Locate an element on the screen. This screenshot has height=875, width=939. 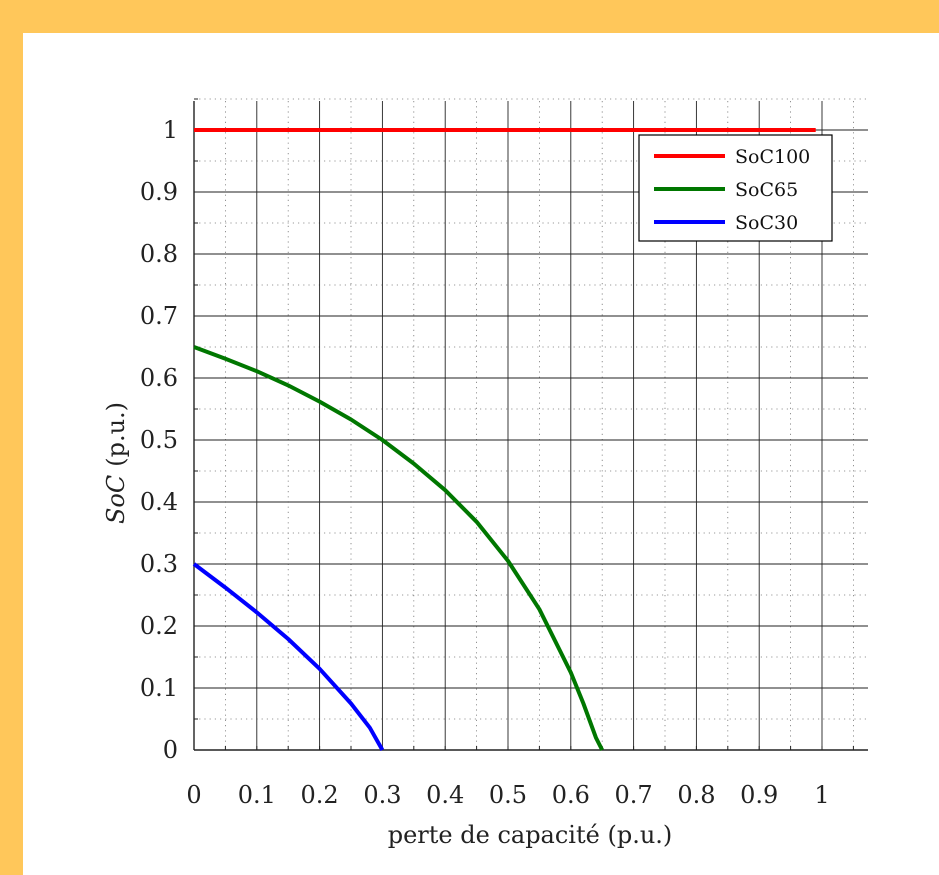
legend: SoC100 SoC65 SoC30 is located at coordinates (735, 188).